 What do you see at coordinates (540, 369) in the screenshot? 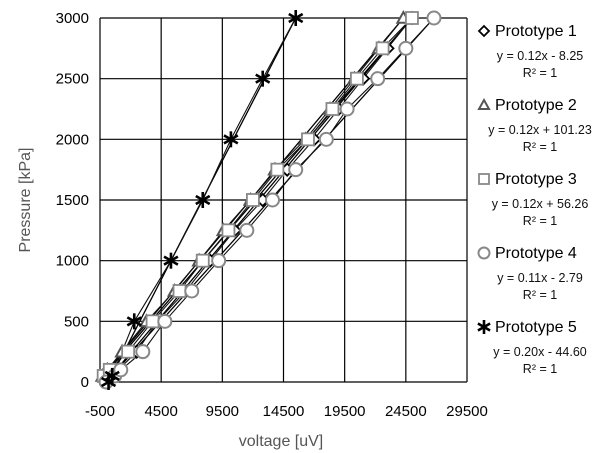
I see `legend-r2-5: R² = 1` at bounding box center [540, 369].